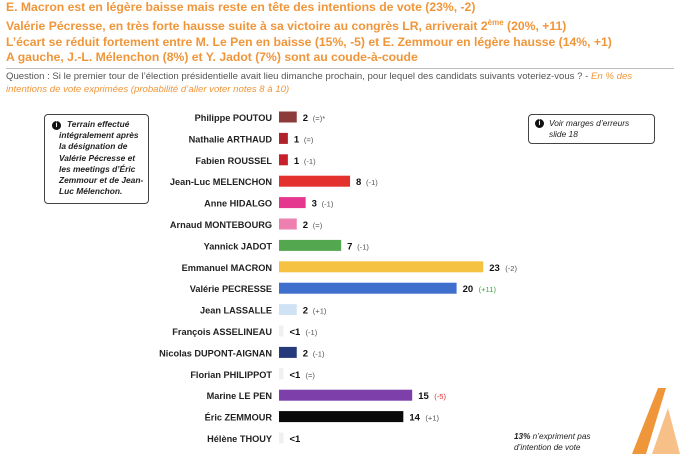 Image resolution: width=680 pixels, height=454 pixels. What do you see at coordinates (432, 418) in the screenshot?
I see `change-label-eric-zemmour: (+1)` at bounding box center [432, 418].